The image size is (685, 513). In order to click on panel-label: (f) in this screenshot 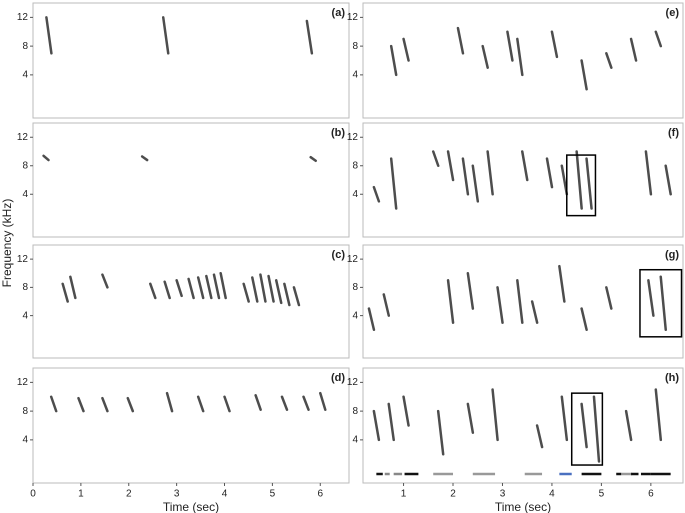, I will do `click(673, 133)`.